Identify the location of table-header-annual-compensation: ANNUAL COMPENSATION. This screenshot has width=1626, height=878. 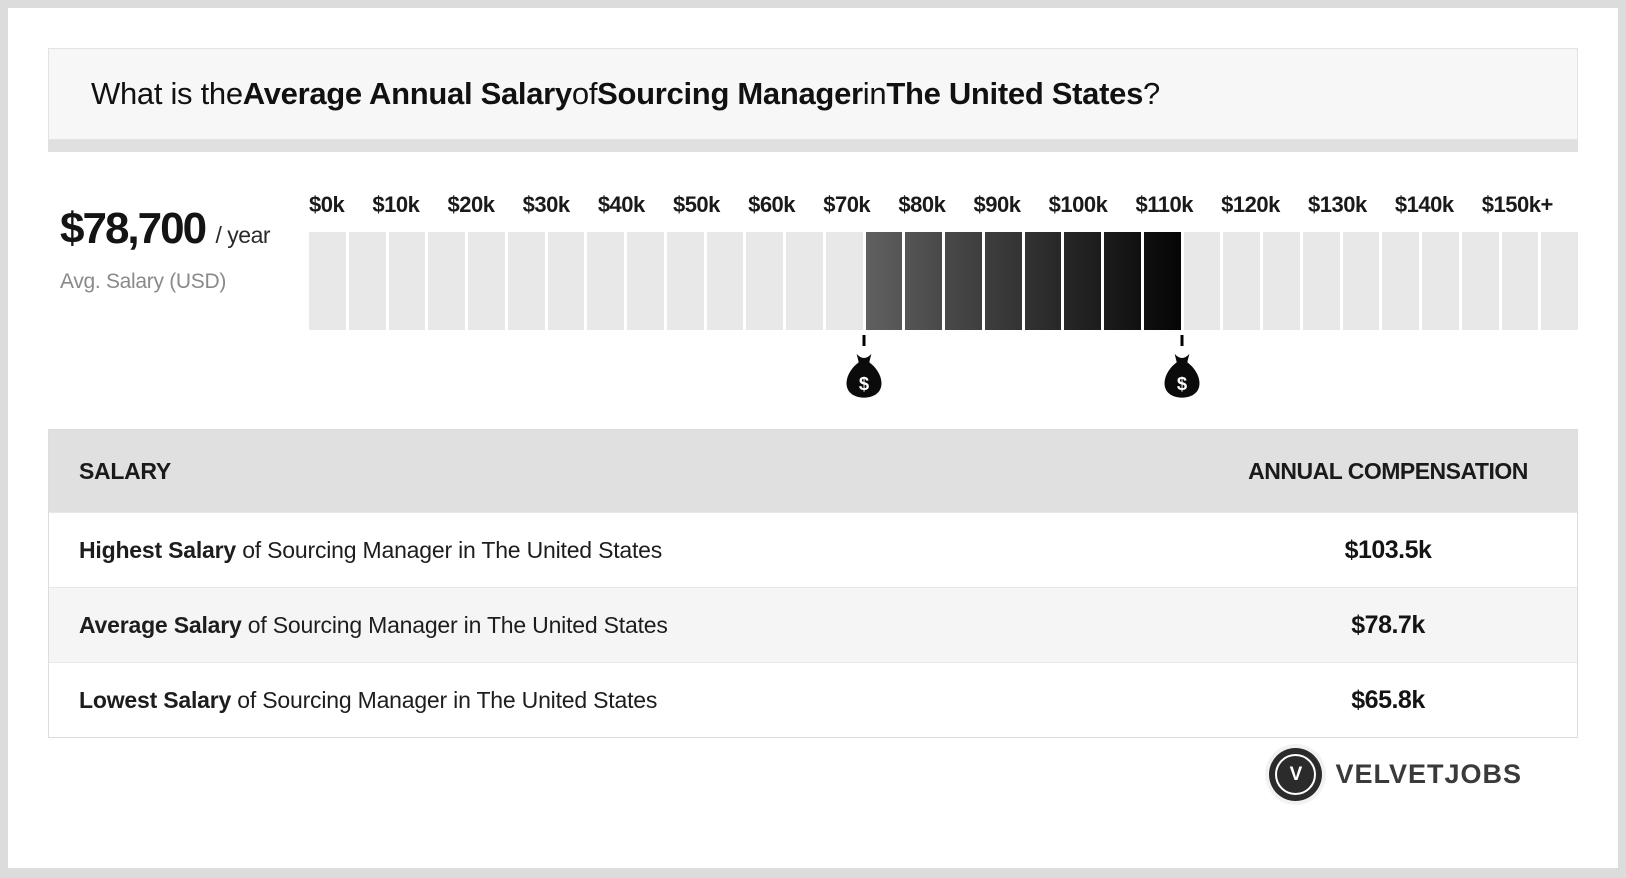
(1388, 470).